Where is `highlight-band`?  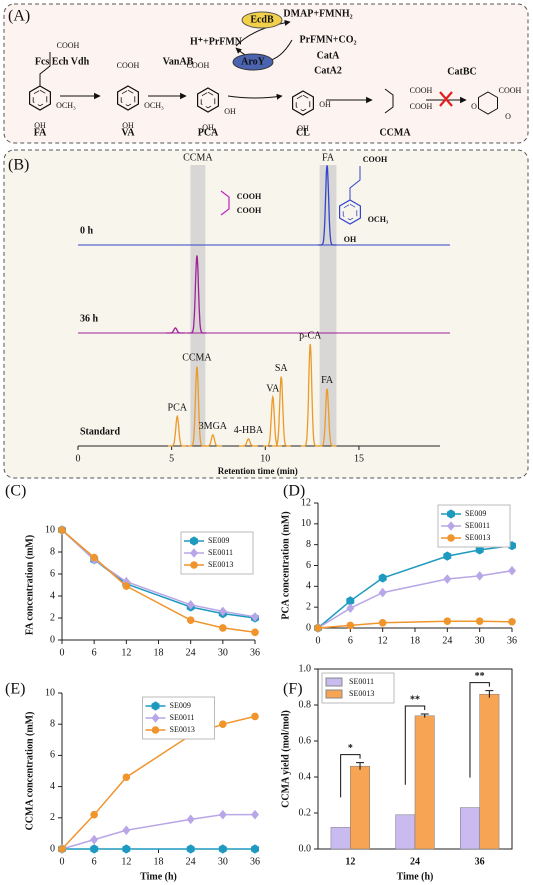 highlight-band is located at coordinates (198, 305).